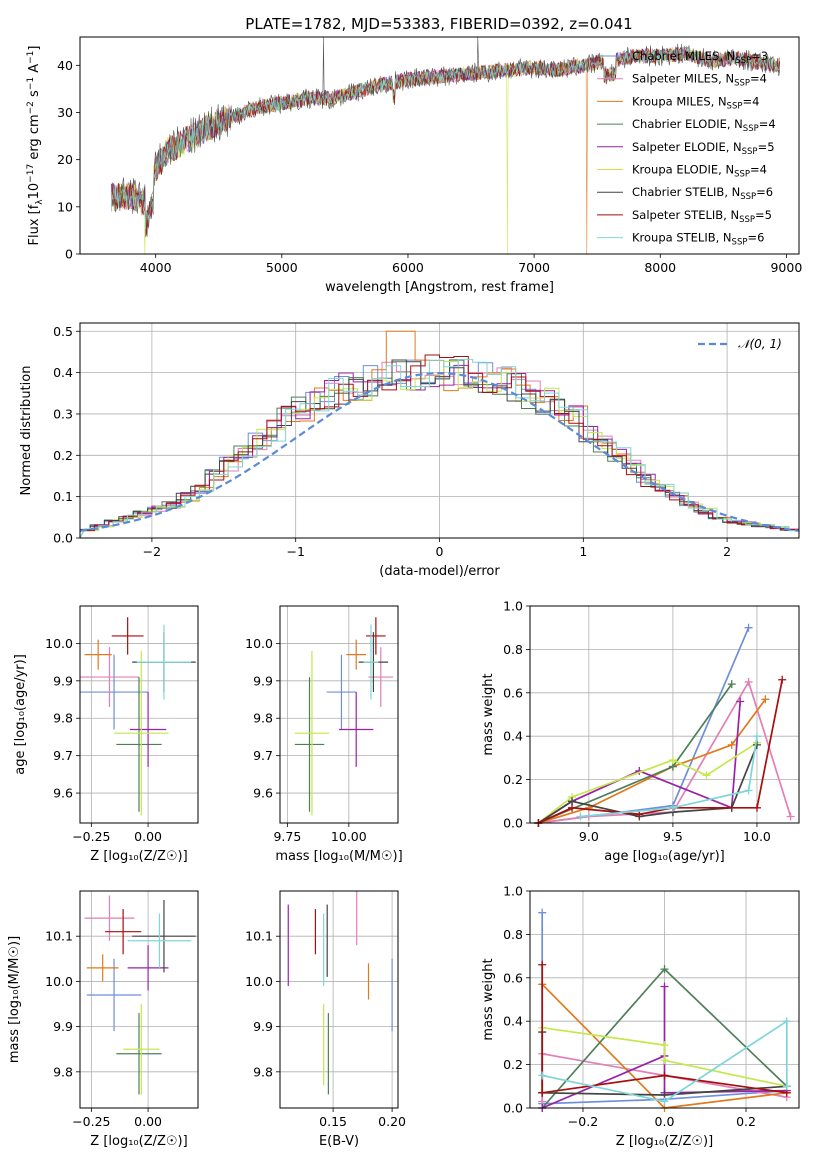 This screenshot has height=1170, width=819. What do you see at coordinates (263, 793) in the screenshot?
I see `y-tick-label: 9.6` at bounding box center [263, 793].